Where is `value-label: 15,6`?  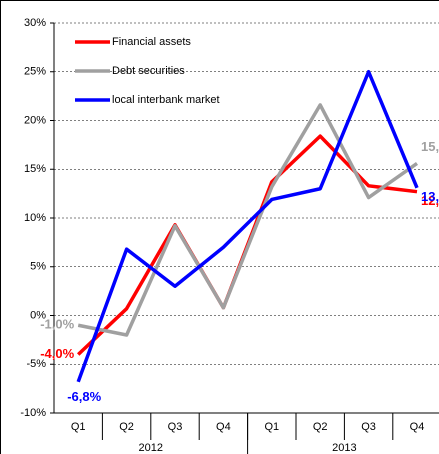 value-label: 15,6 is located at coordinates (430, 146).